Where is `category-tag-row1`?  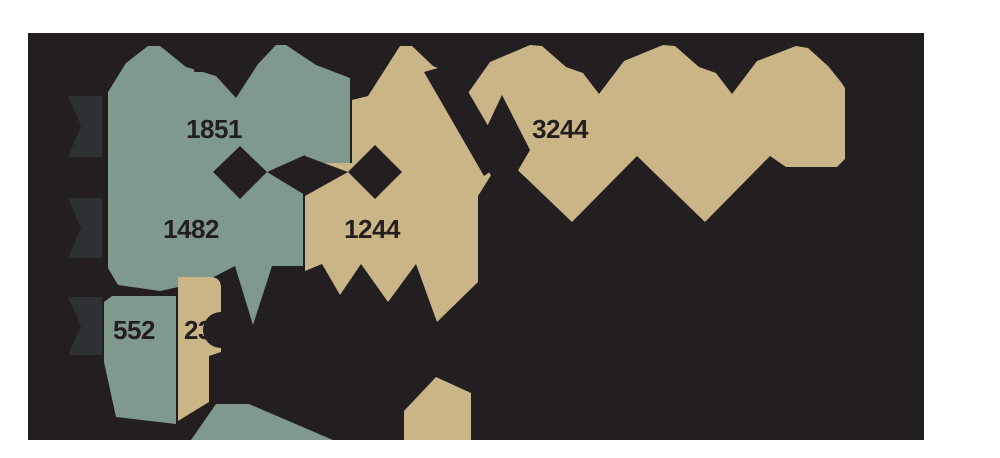 category-tag-row1 is located at coordinates (85, 126).